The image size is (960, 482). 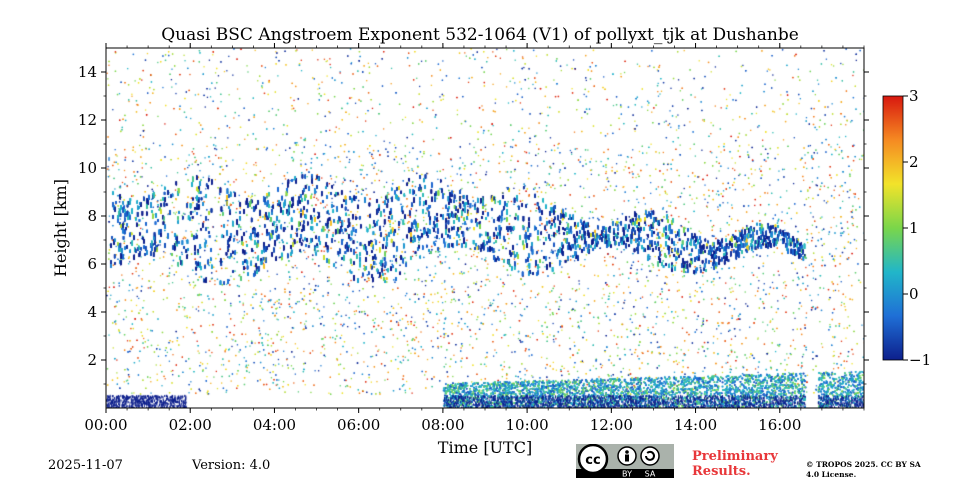 I want to click on x-tick-label: 04:00, so click(x=274, y=425).